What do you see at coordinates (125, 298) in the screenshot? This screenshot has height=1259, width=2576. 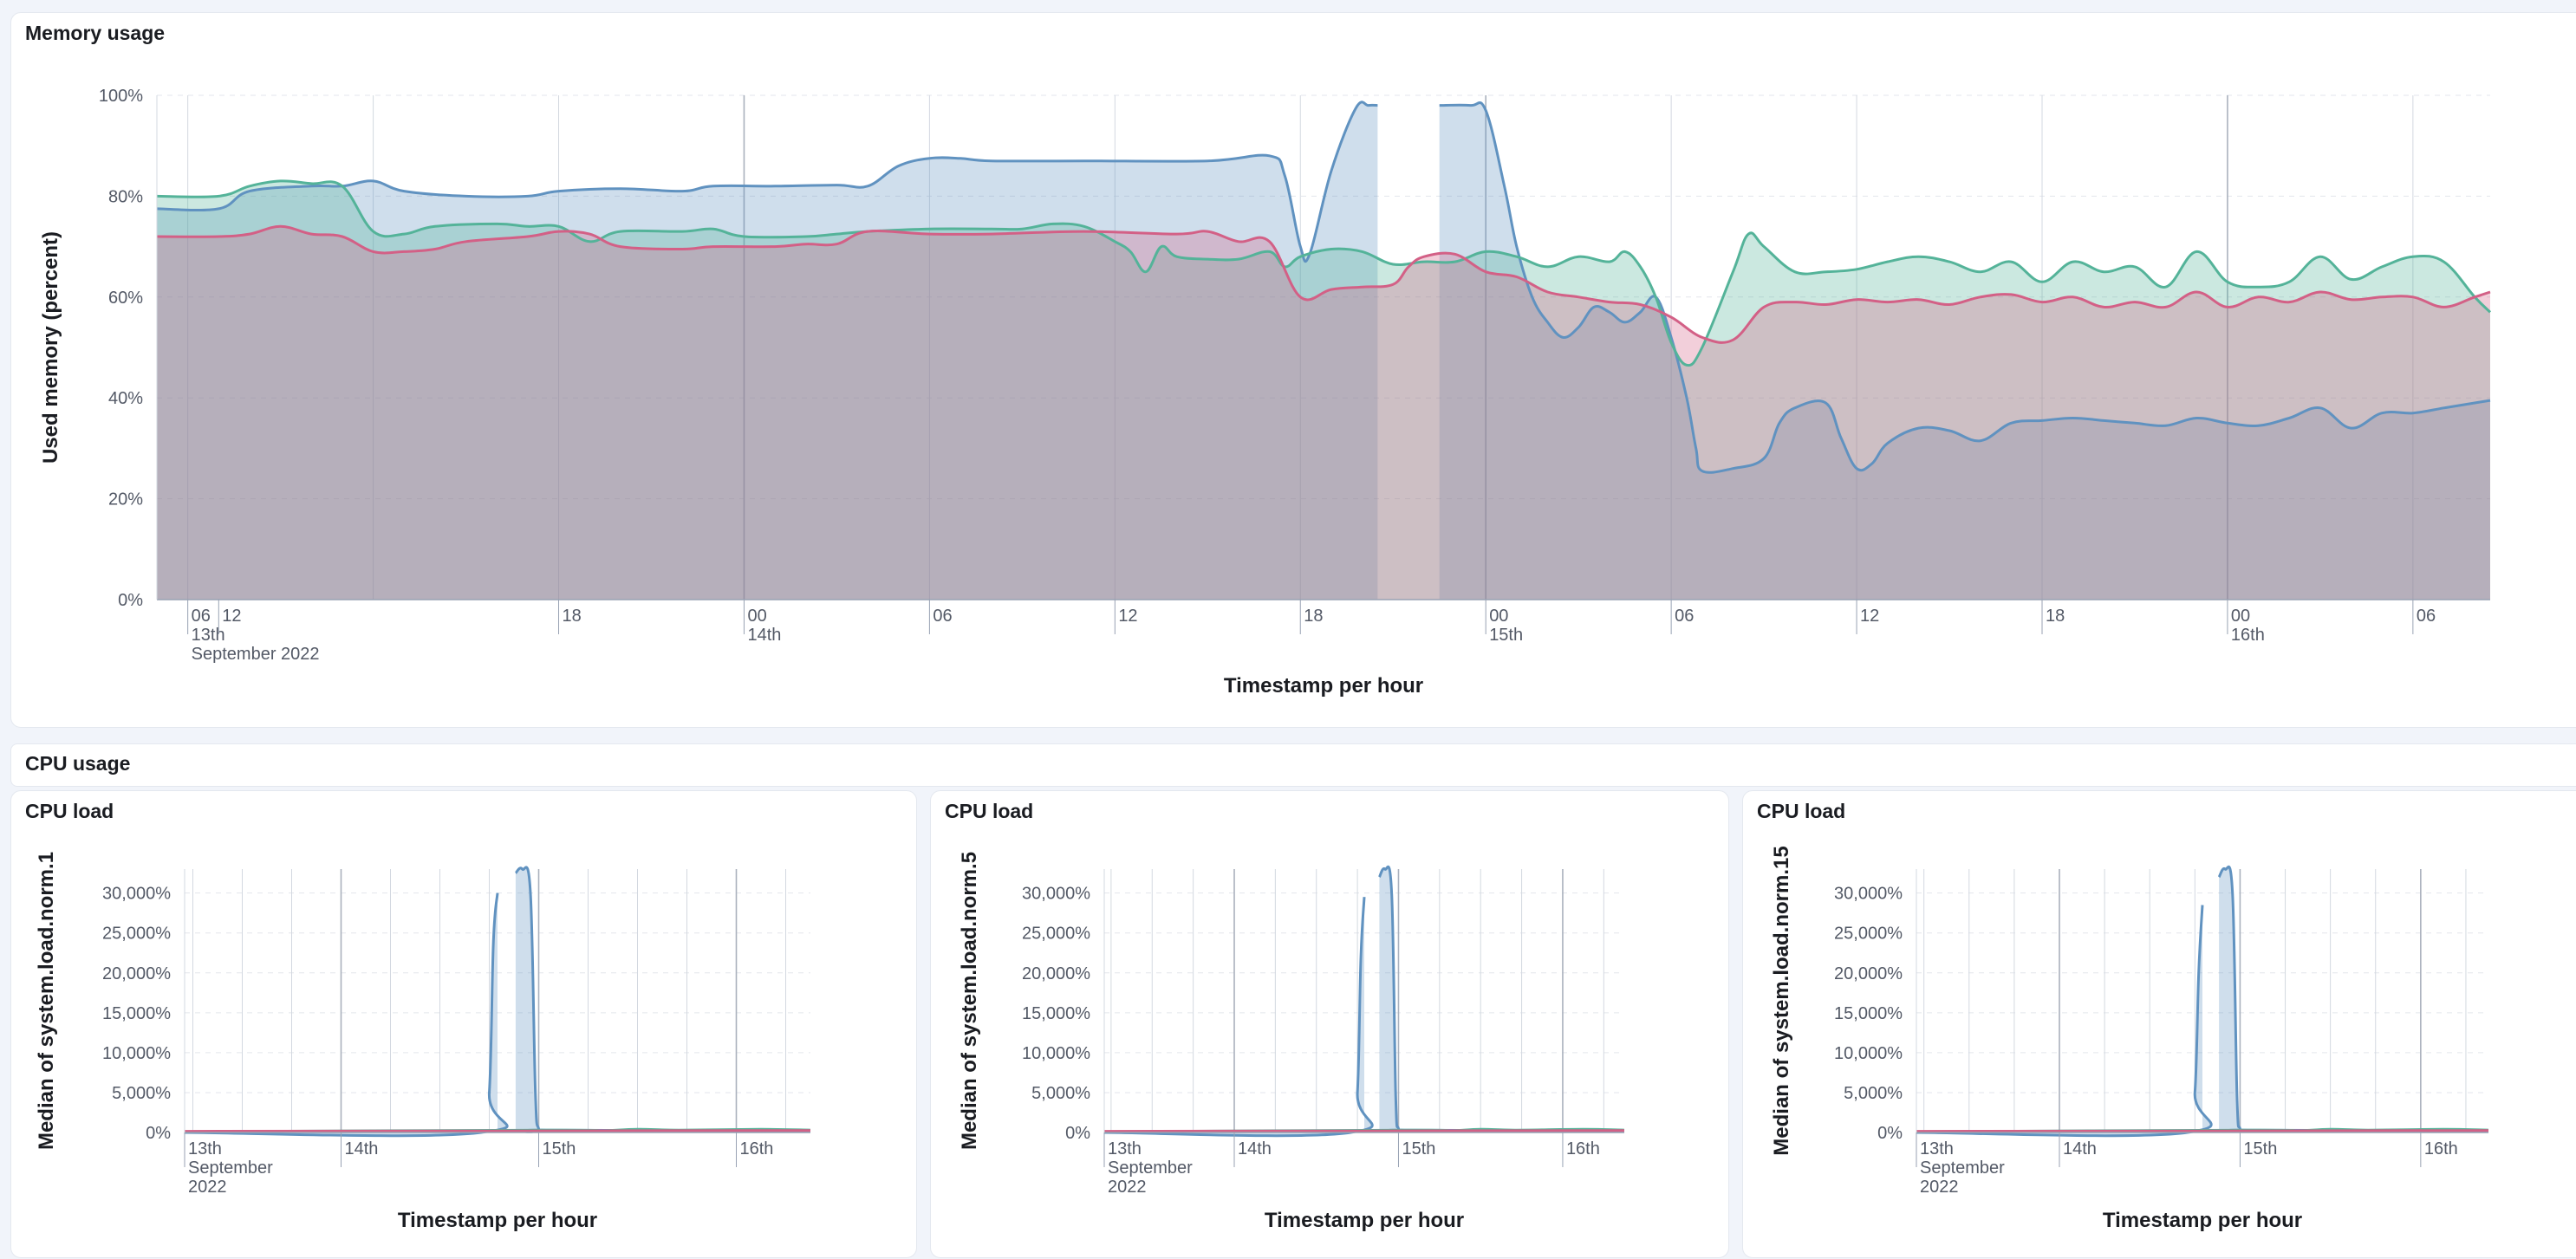 I see `y-tick-label: 60%` at bounding box center [125, 298].